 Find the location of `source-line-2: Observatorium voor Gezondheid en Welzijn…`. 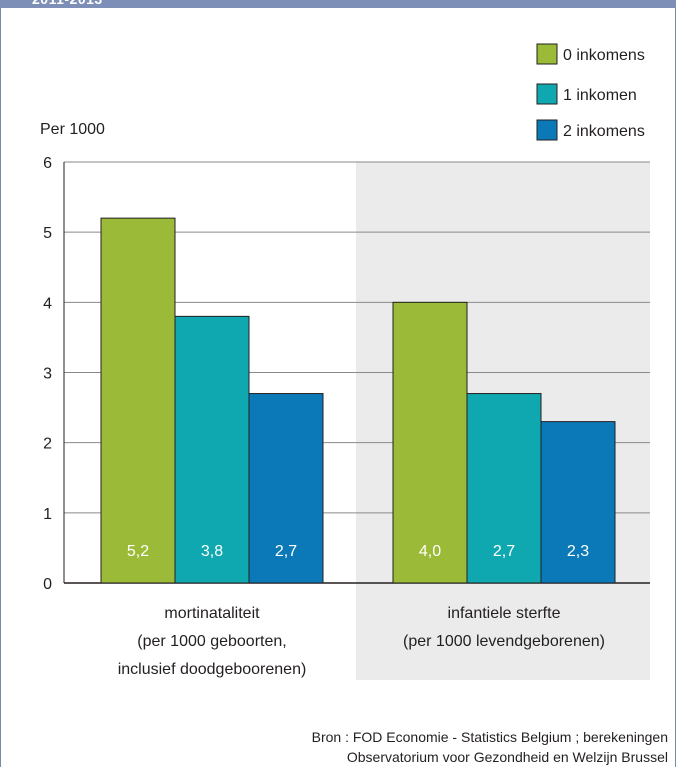

source-line-2: Observatorium voor Gezondheid en Welzijn… is located at coordinates (507, 757).